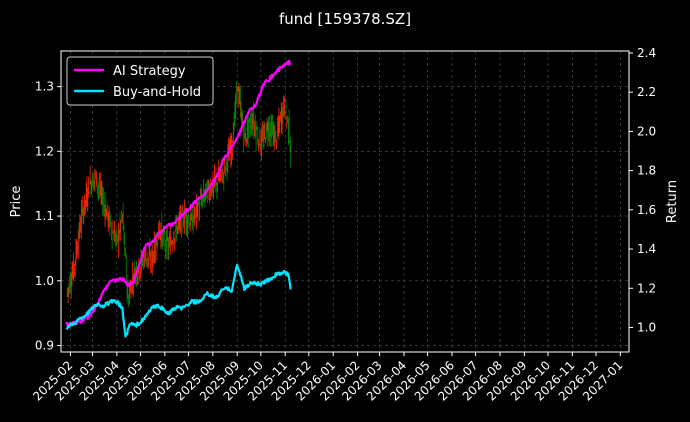 The image size is (690, 422). Describe the element at coordinates (646, 327) in the screenshot. I see `y-tick-label-right: 1.0` at that location.